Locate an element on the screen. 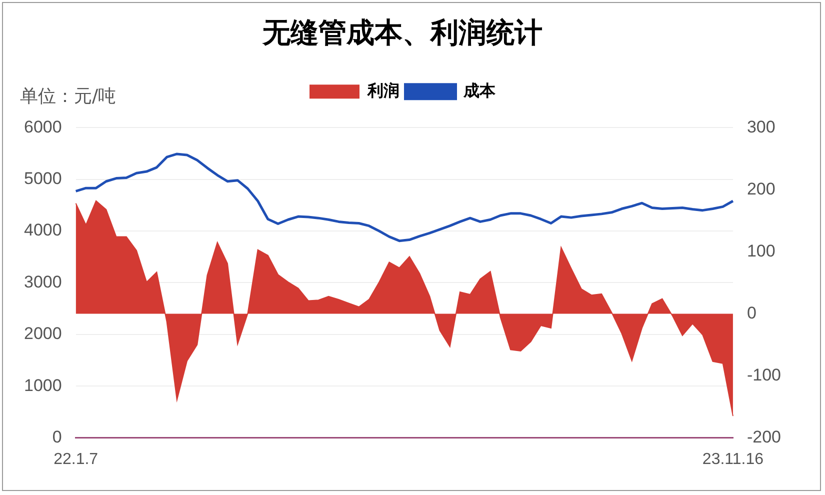 This screenshot has height=495, width=825. y2-tick-label: 0 is located at coordinates (751, 312).